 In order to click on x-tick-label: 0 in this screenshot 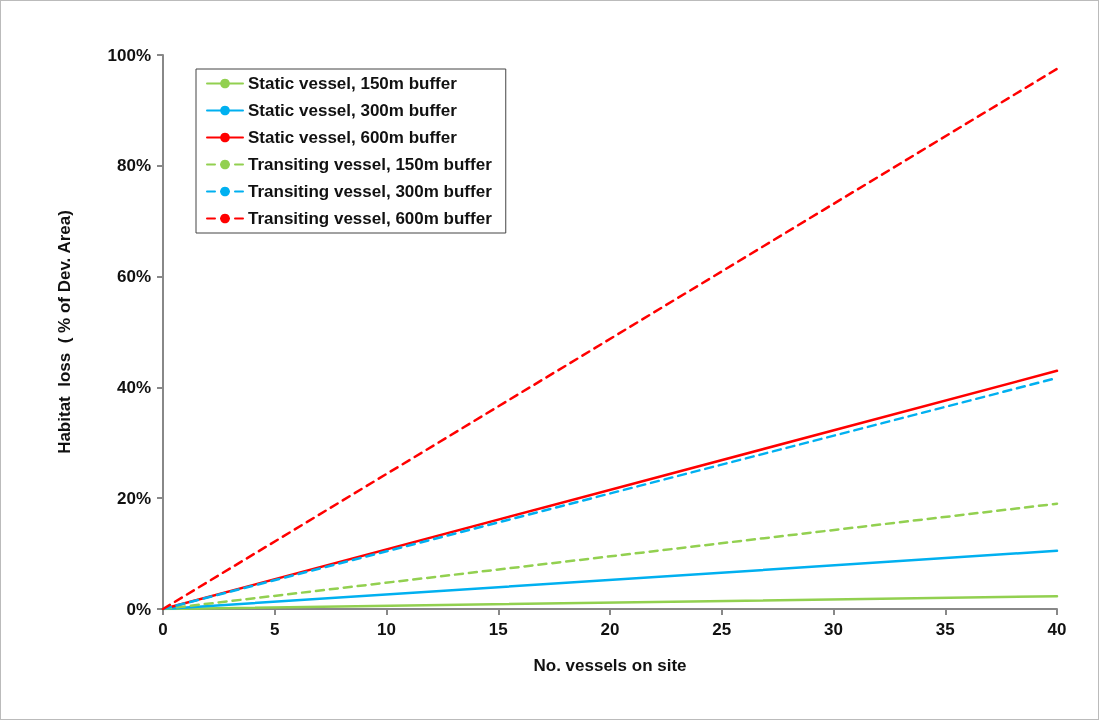, I will do `click(163, 629)`.